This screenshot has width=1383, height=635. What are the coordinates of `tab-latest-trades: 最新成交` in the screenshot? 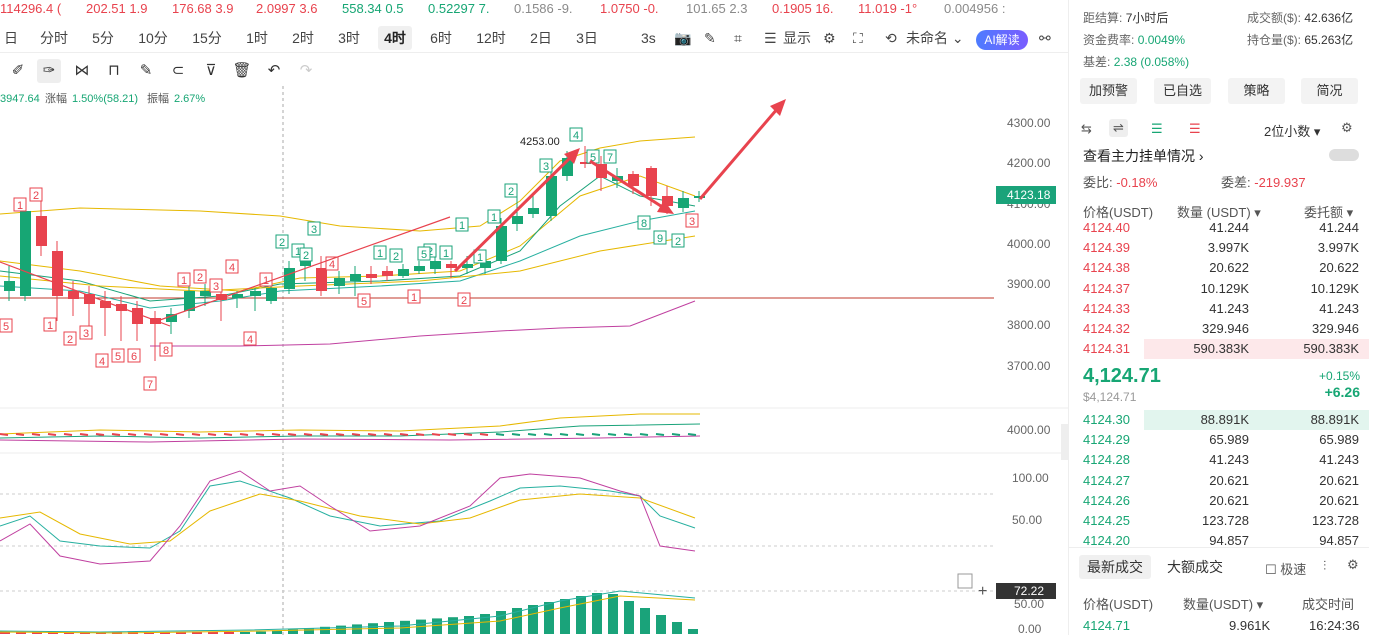 It's located at (1115, 567).